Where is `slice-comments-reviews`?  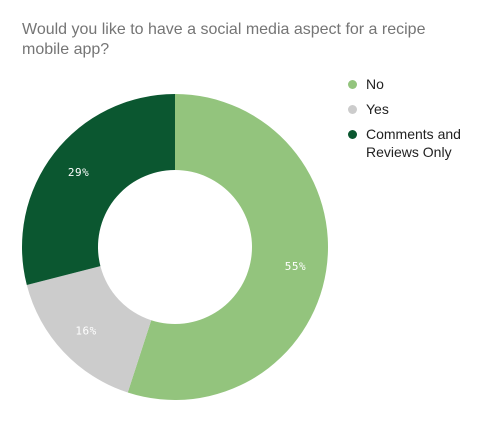 slice-comments-reviews is located at coordinates (98, 190).